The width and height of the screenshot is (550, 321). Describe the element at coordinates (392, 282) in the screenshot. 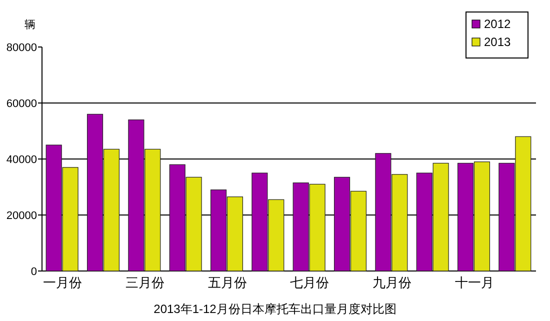

I see `x-tick-label: 九月份` at that location.